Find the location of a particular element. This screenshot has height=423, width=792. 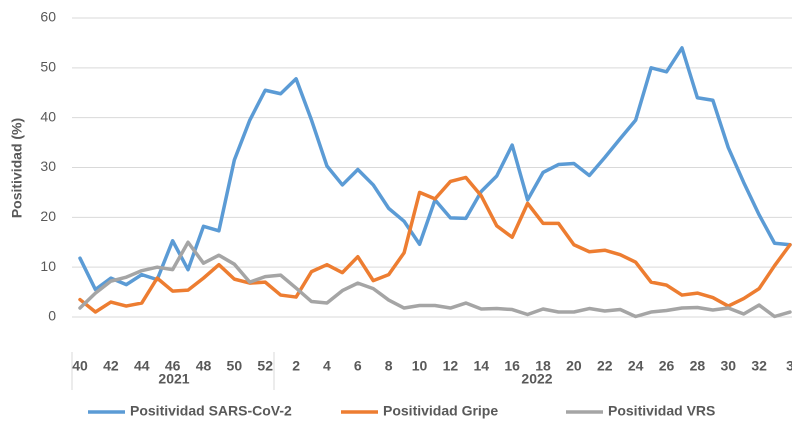

x-tick-label: 24 is located at coordinates (636, 366).